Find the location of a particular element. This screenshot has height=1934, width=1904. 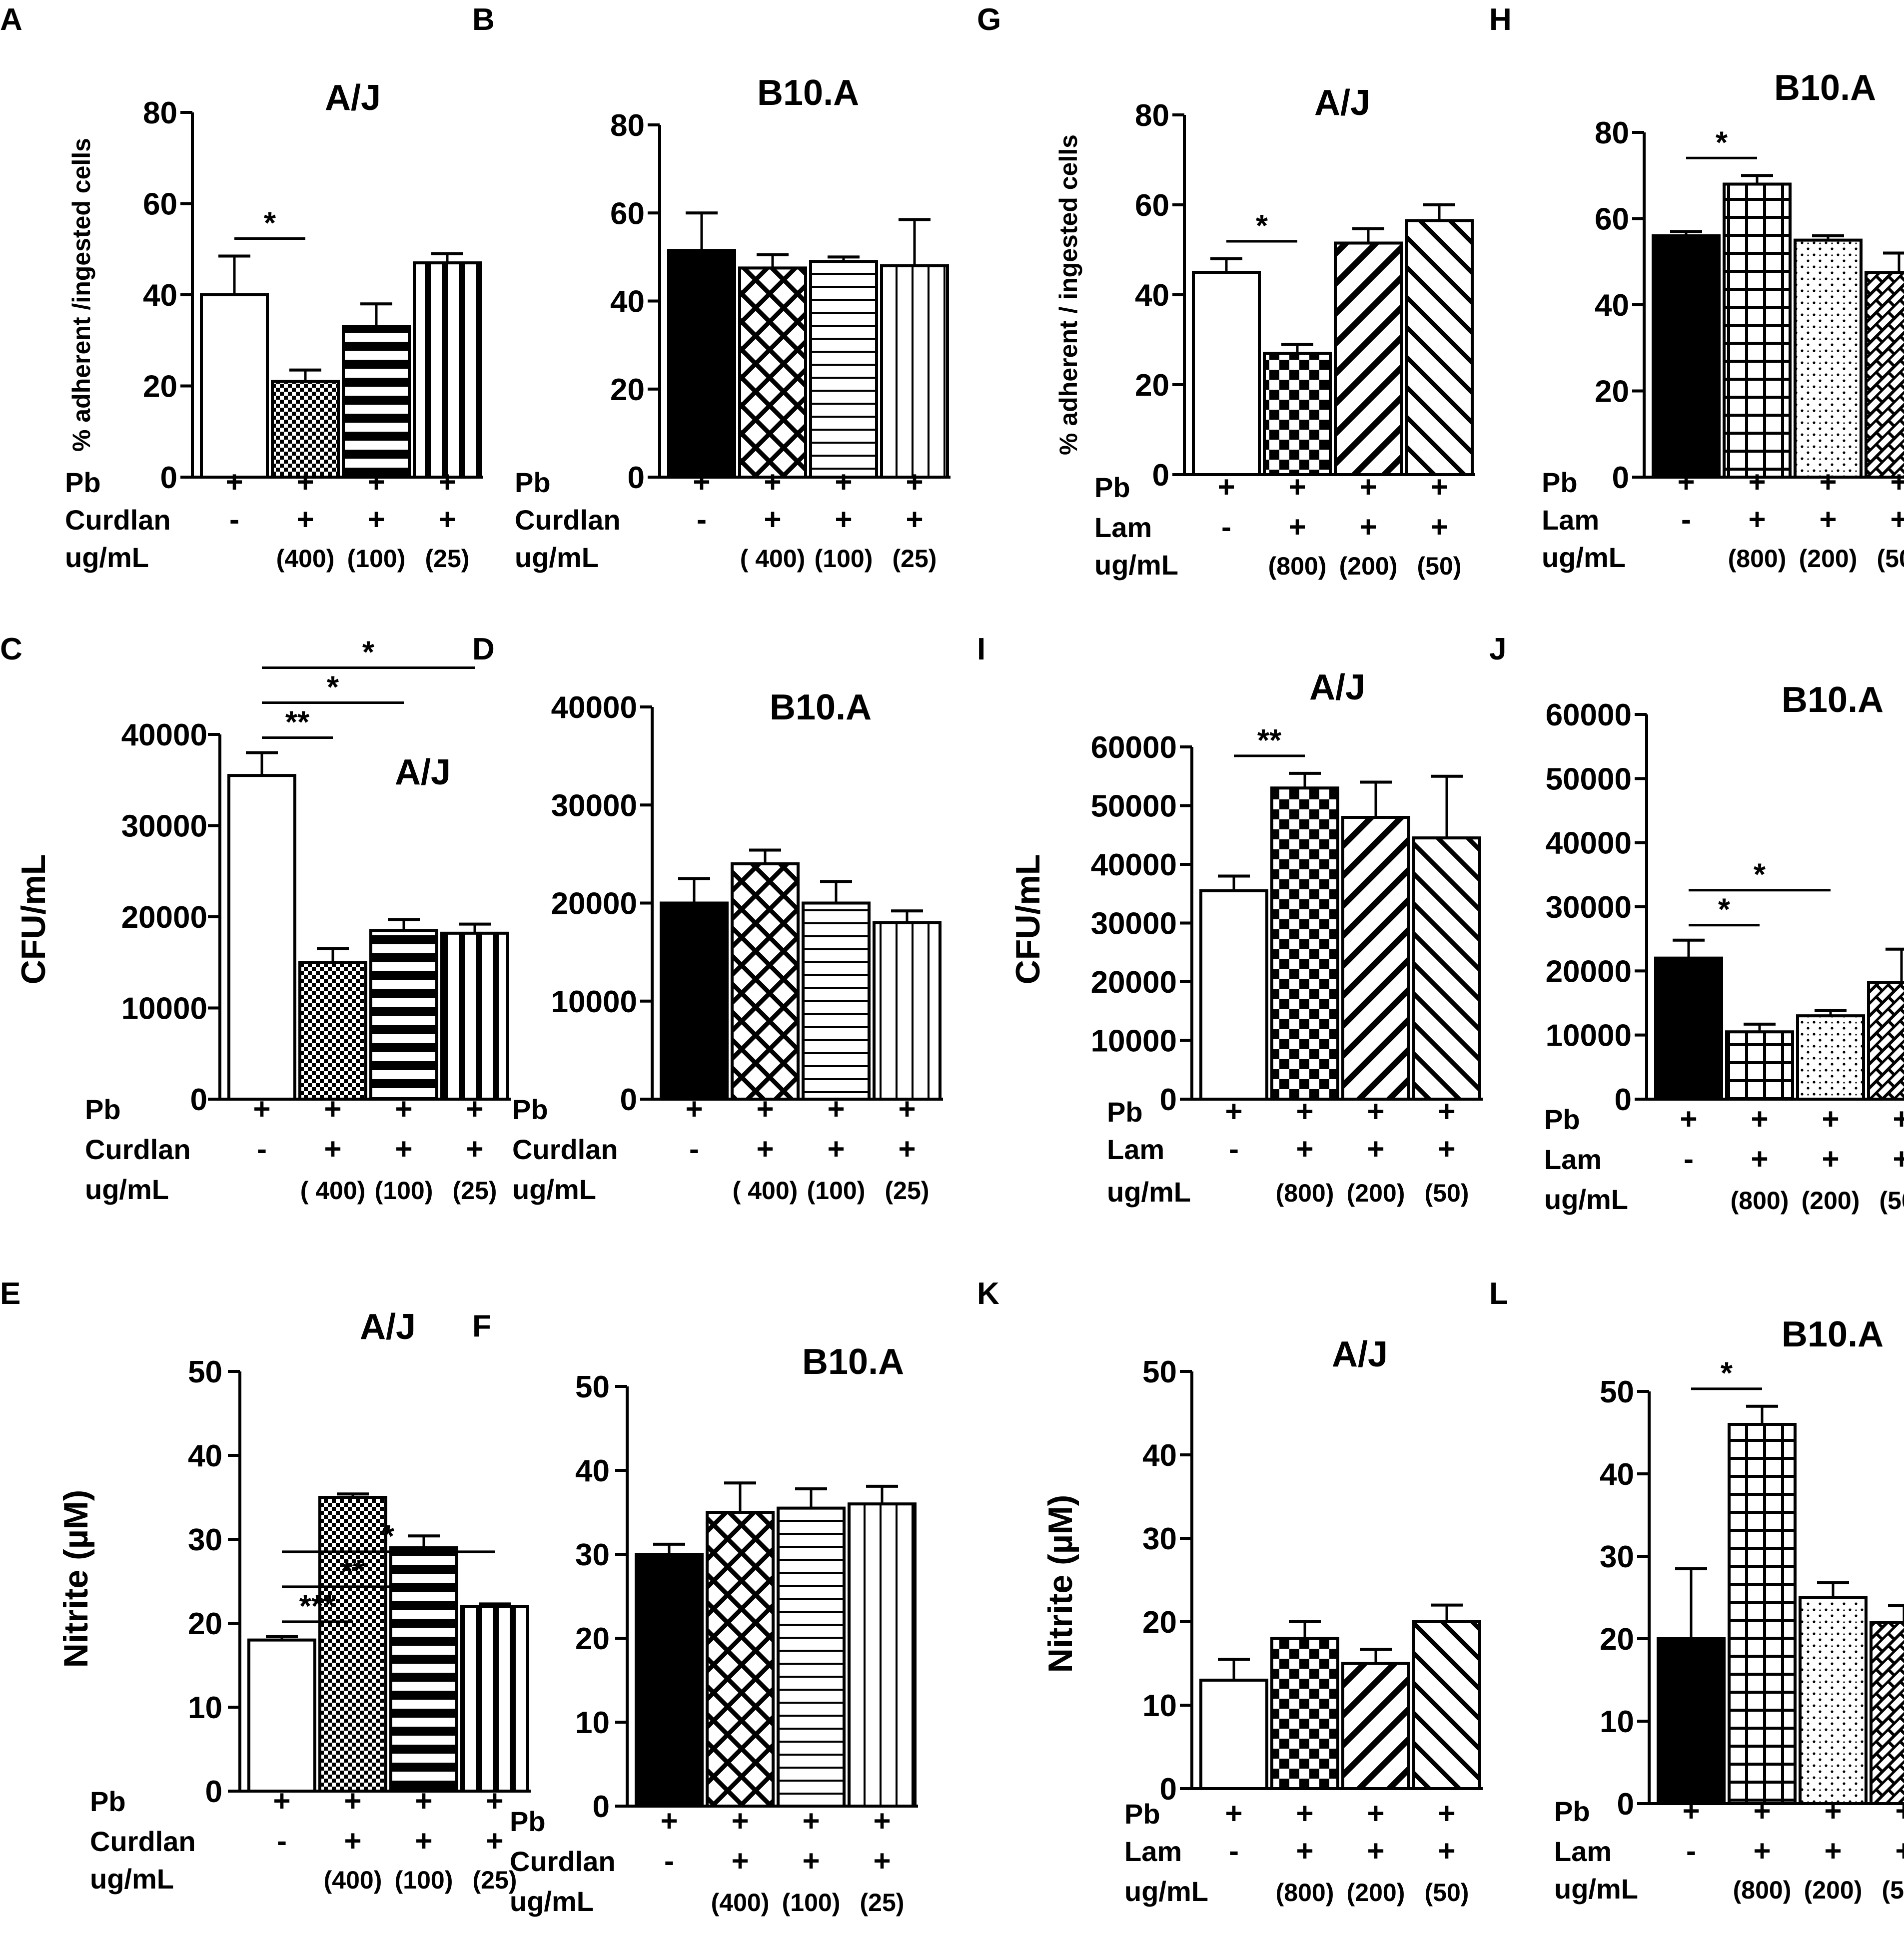

y-tick-label: 50000 is located at coordinates (1589, 779).